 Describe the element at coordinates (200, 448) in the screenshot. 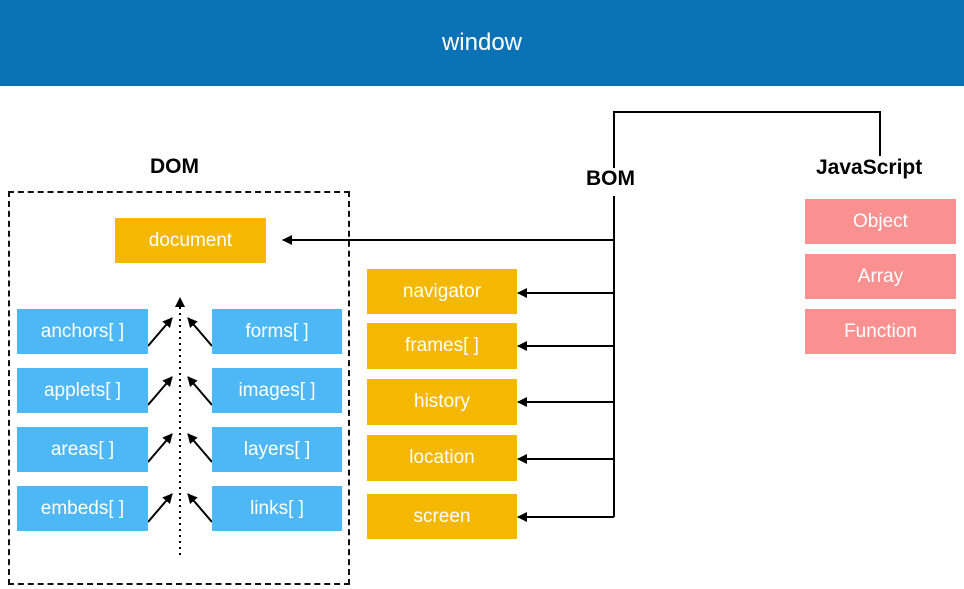

I see `arrow-layers` at that location.